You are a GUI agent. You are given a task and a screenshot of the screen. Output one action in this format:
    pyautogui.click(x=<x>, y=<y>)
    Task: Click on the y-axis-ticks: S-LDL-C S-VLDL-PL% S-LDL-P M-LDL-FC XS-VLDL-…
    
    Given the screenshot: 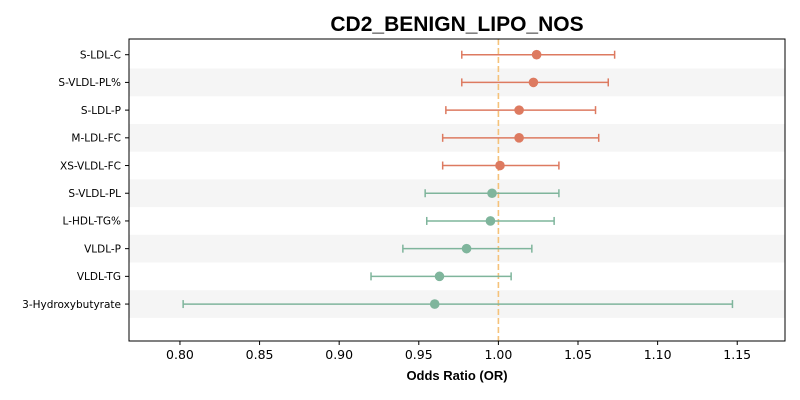 What is the action you would take?
    pyautogui.click(x=75, y=180)
    